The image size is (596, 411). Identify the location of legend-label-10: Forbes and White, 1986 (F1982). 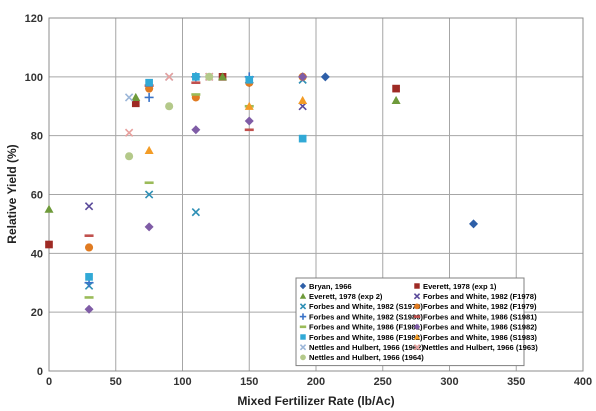
(366, 337).